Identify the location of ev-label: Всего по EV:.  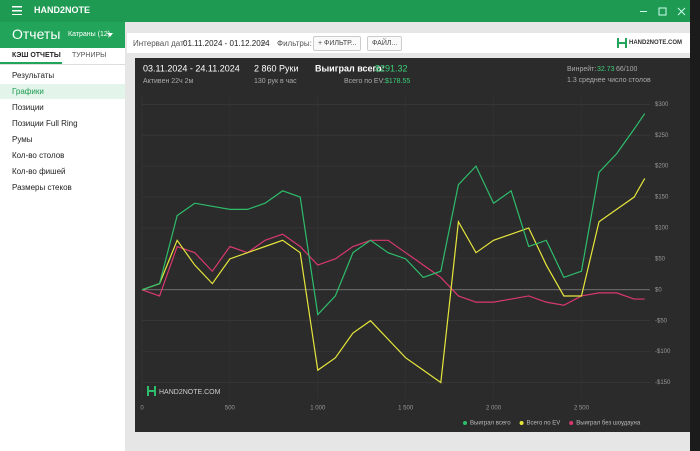
(364, 81).